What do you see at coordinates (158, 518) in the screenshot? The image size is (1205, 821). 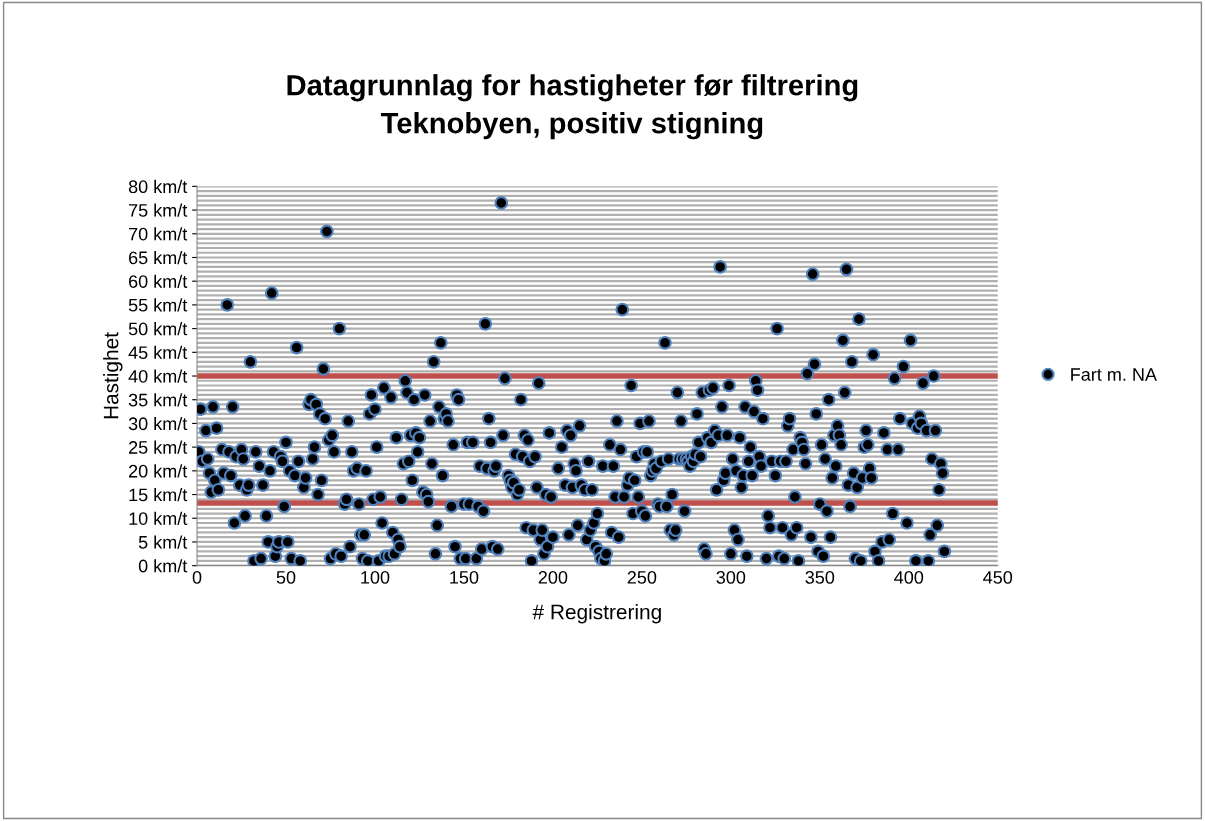 I see `y-tick-label: 10 km/t` at bounding box center [158, 518].